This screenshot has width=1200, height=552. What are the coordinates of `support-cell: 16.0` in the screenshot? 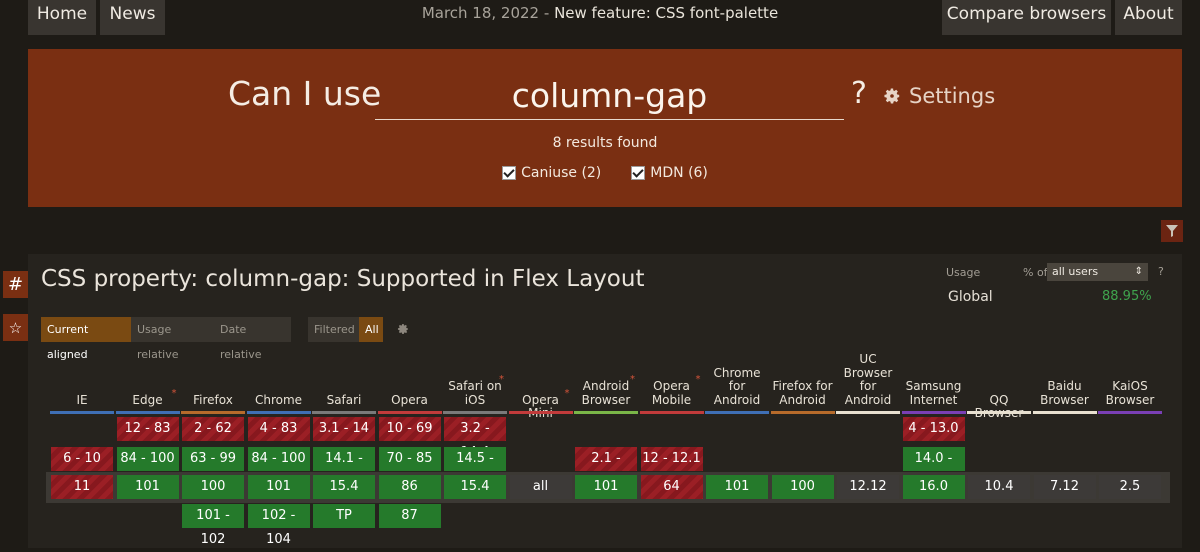 It's located at (933, 487).